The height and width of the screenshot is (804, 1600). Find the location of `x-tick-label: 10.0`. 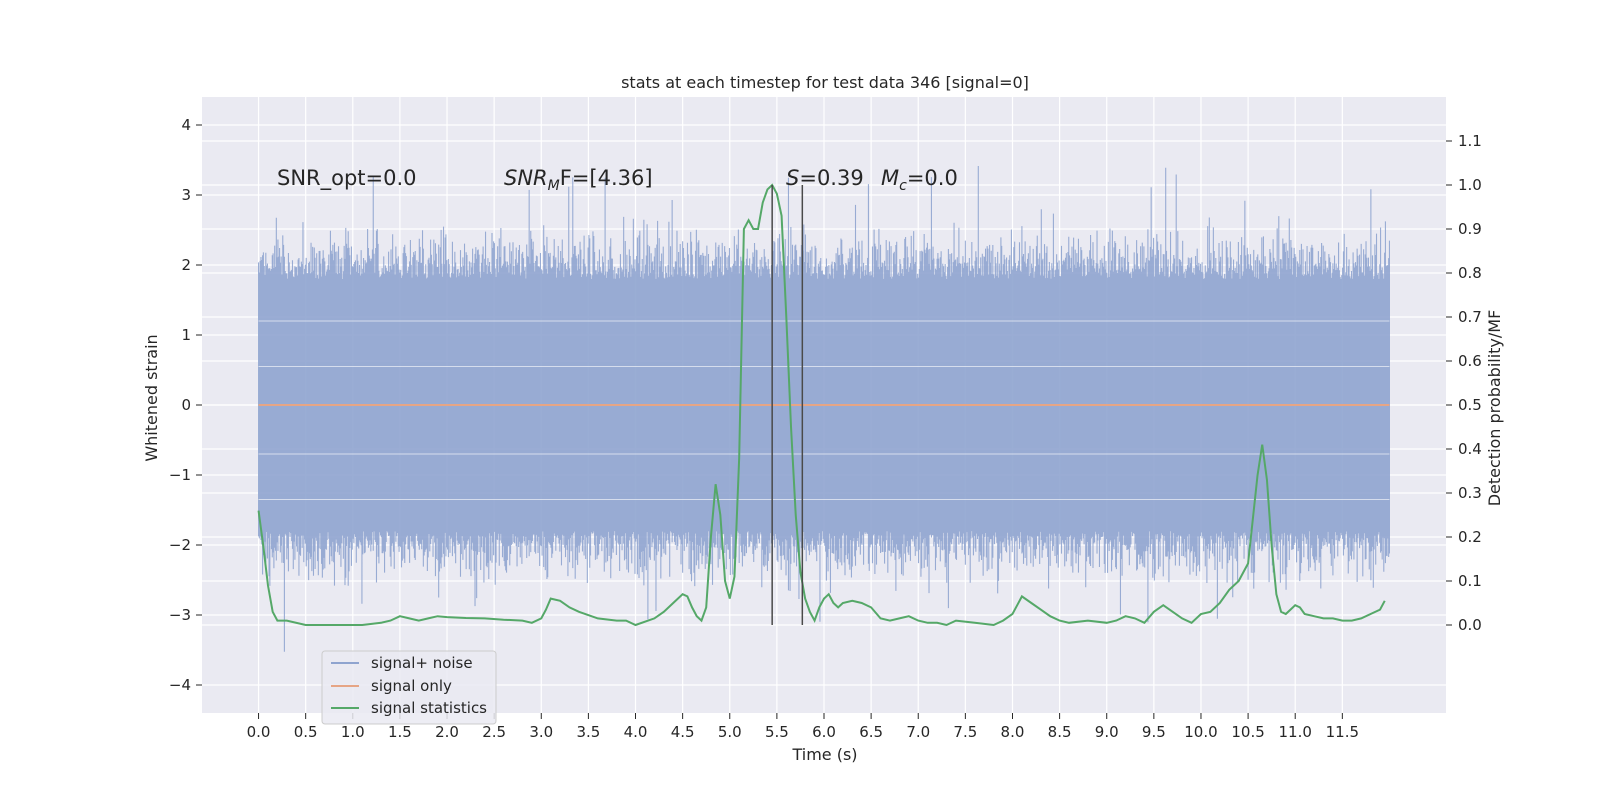

x-tick-label: 10.0 is located at coordinates (1200, 732).